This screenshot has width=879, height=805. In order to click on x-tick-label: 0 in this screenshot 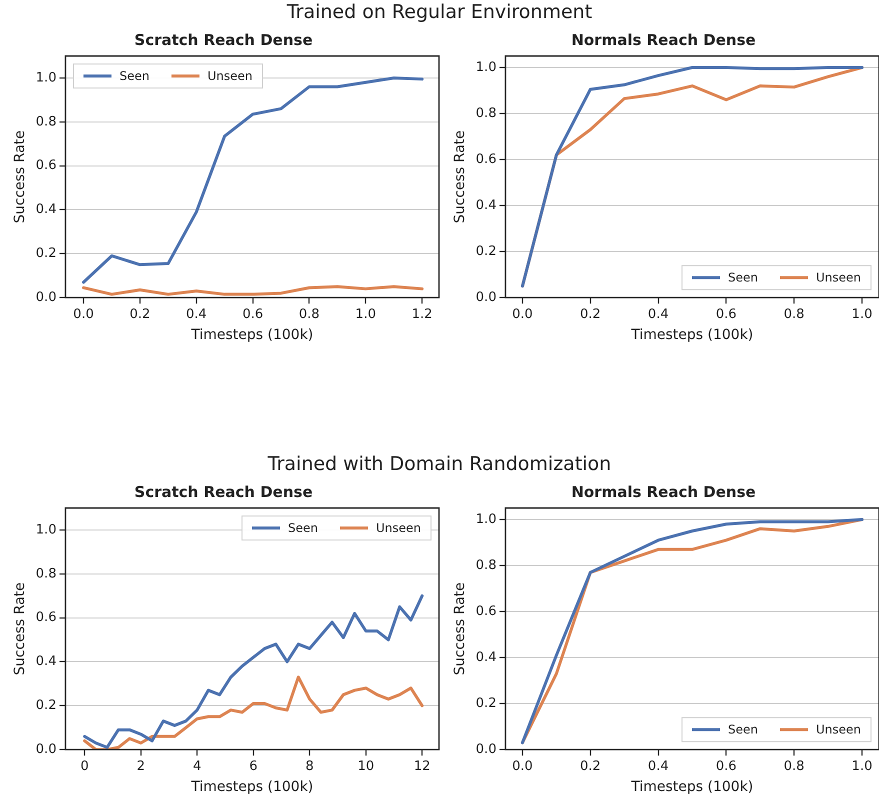, I will do `click(84, 766)`.